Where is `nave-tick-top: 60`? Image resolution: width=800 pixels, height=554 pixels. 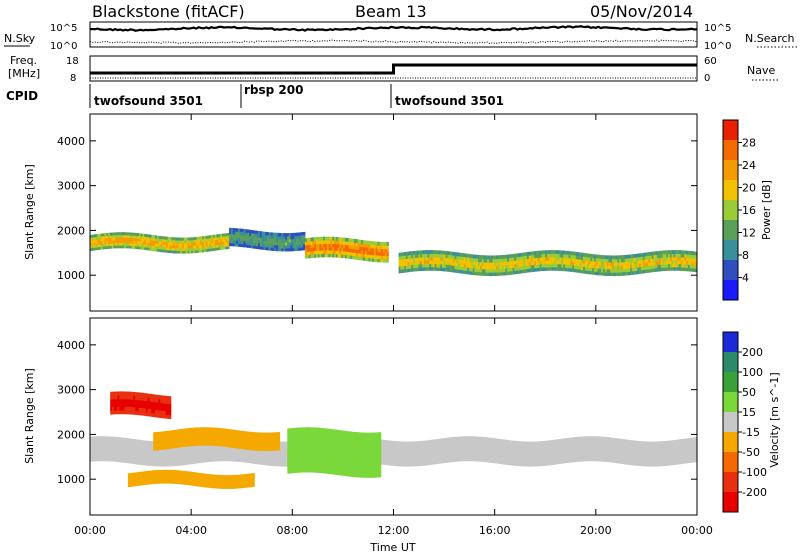 nave-tick-top: 60 is located at coordinates (710, 61).